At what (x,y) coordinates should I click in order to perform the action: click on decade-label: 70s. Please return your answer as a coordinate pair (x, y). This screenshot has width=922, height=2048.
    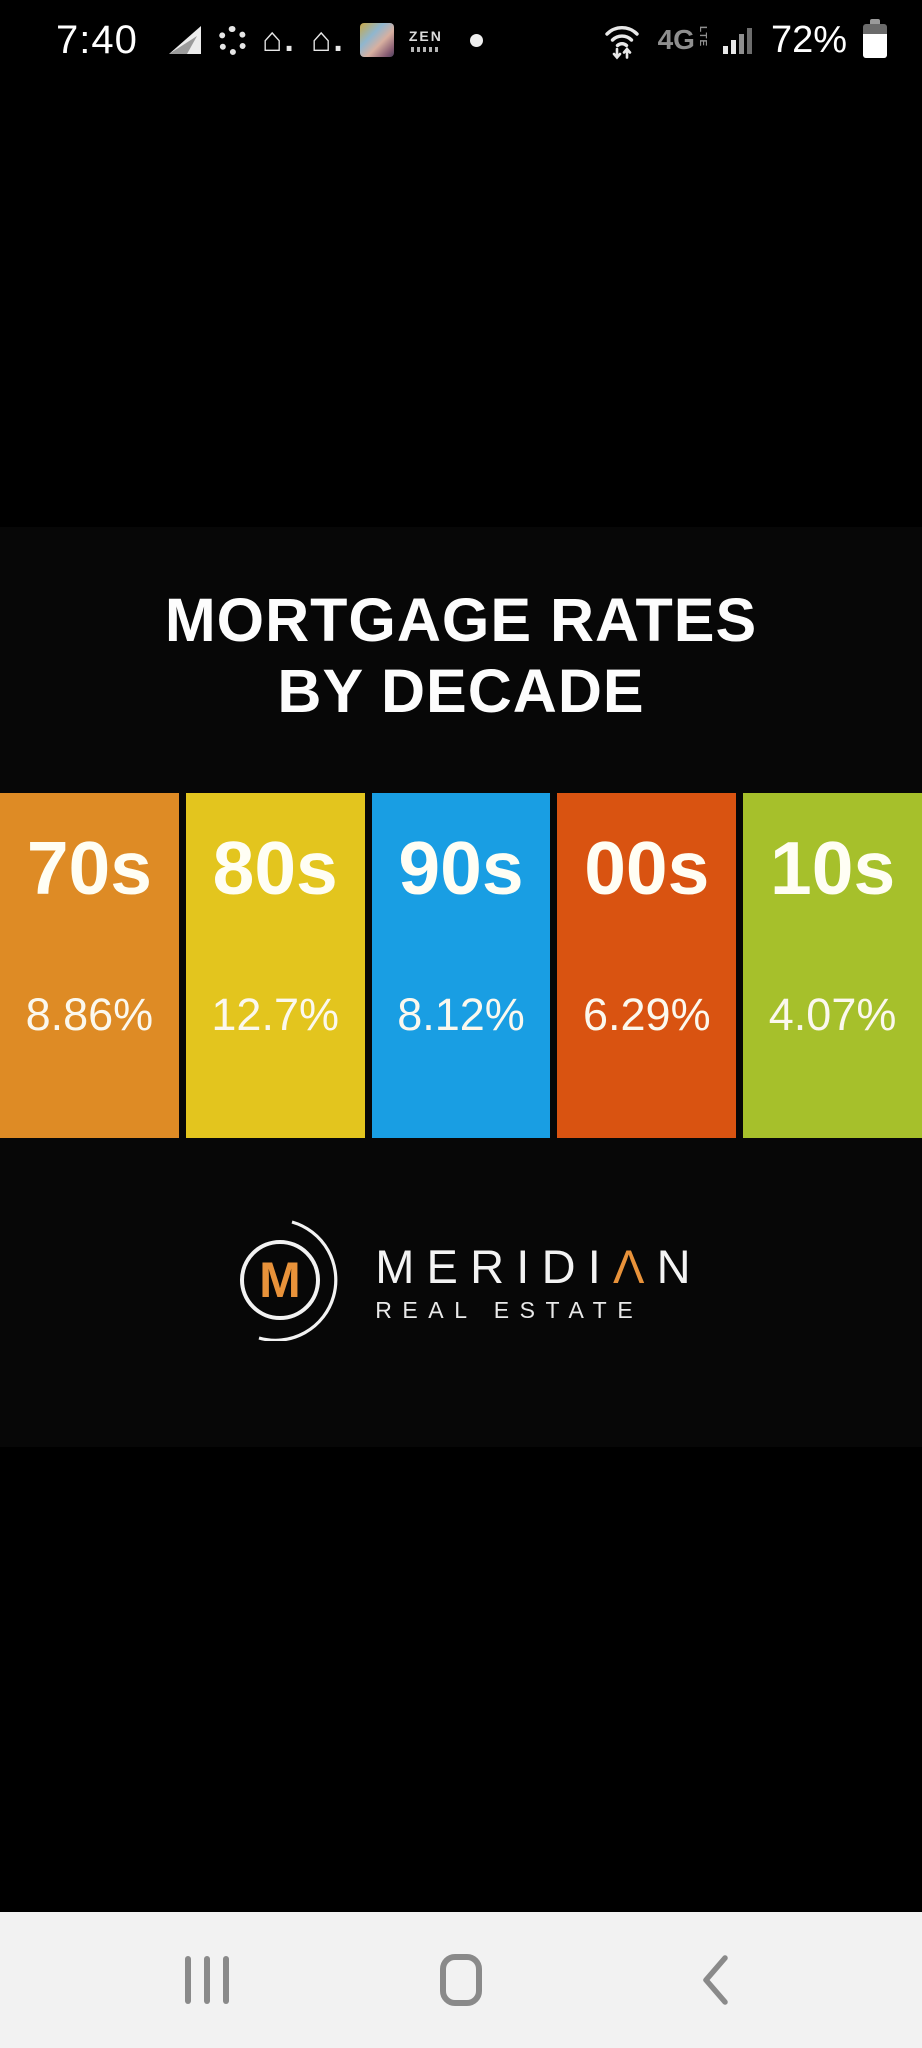
    Looking at the image, I should click on (89, 868).